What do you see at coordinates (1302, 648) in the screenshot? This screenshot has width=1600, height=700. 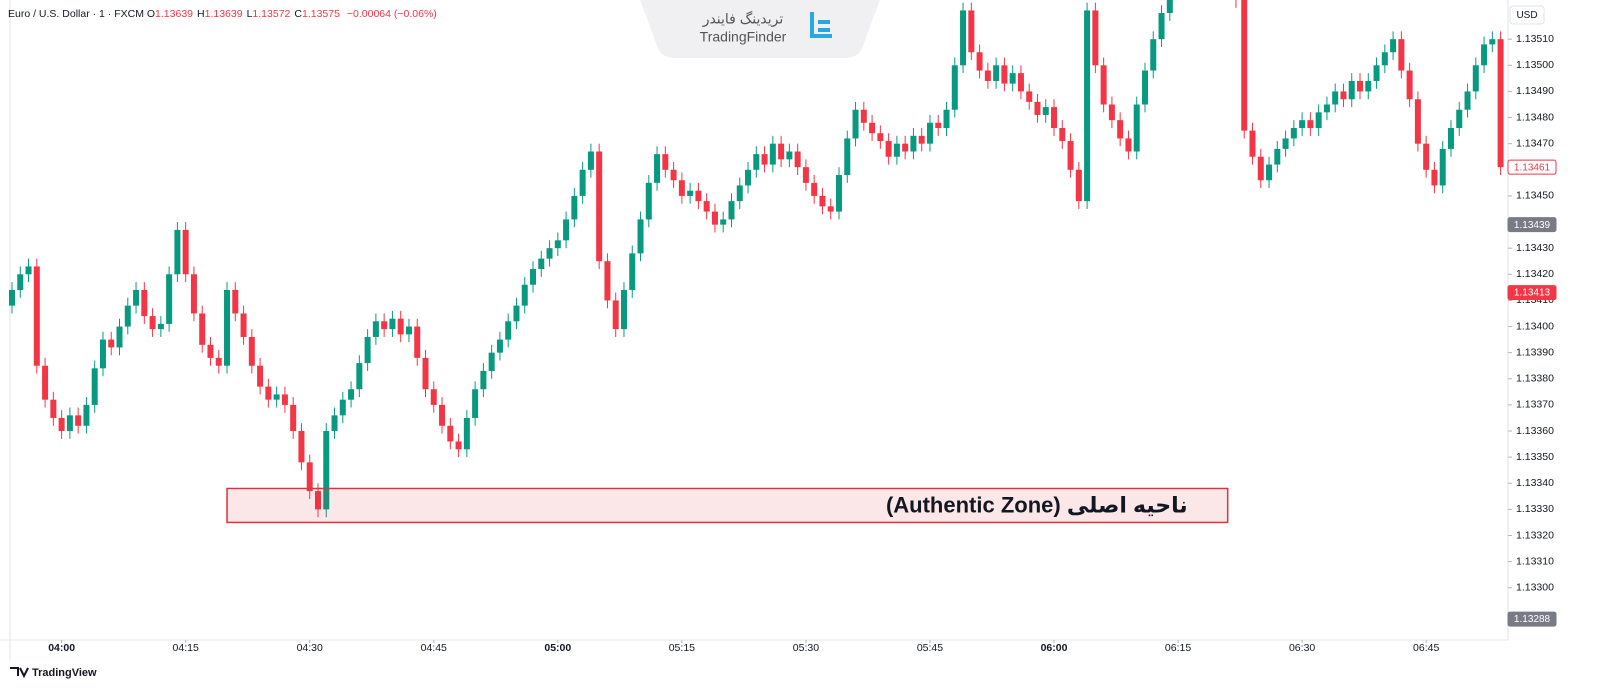 I see `x-tick-label: 06:30` at bounding box center [1302, 648].